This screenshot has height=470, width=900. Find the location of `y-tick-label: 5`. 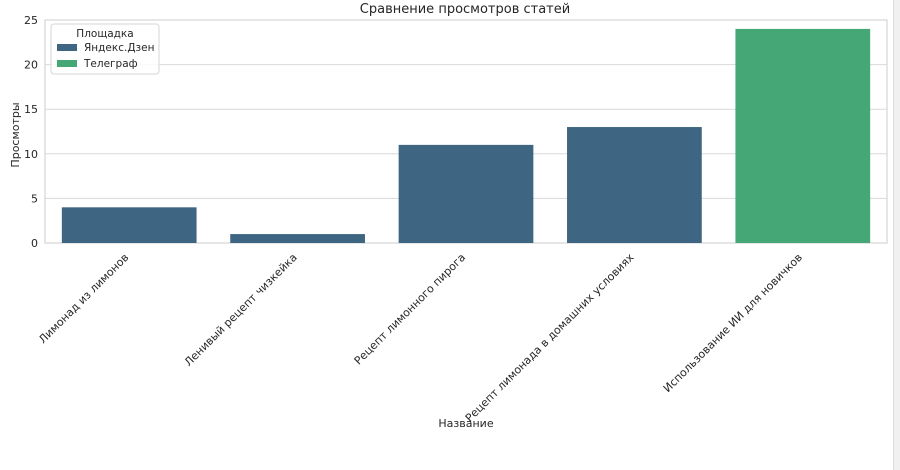

y-tick-label: 5 is located at coordinates (34, 198).